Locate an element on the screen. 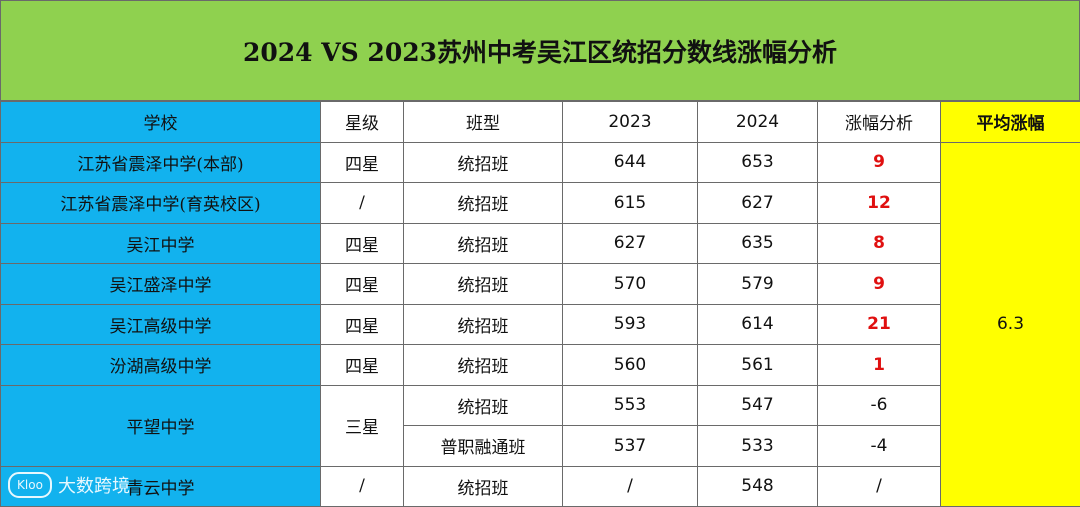 Image resolution: width=1080 pixels, height=507 pixels. school-cell: 吴江盛泽中学 is located at coordinates (161, 284).